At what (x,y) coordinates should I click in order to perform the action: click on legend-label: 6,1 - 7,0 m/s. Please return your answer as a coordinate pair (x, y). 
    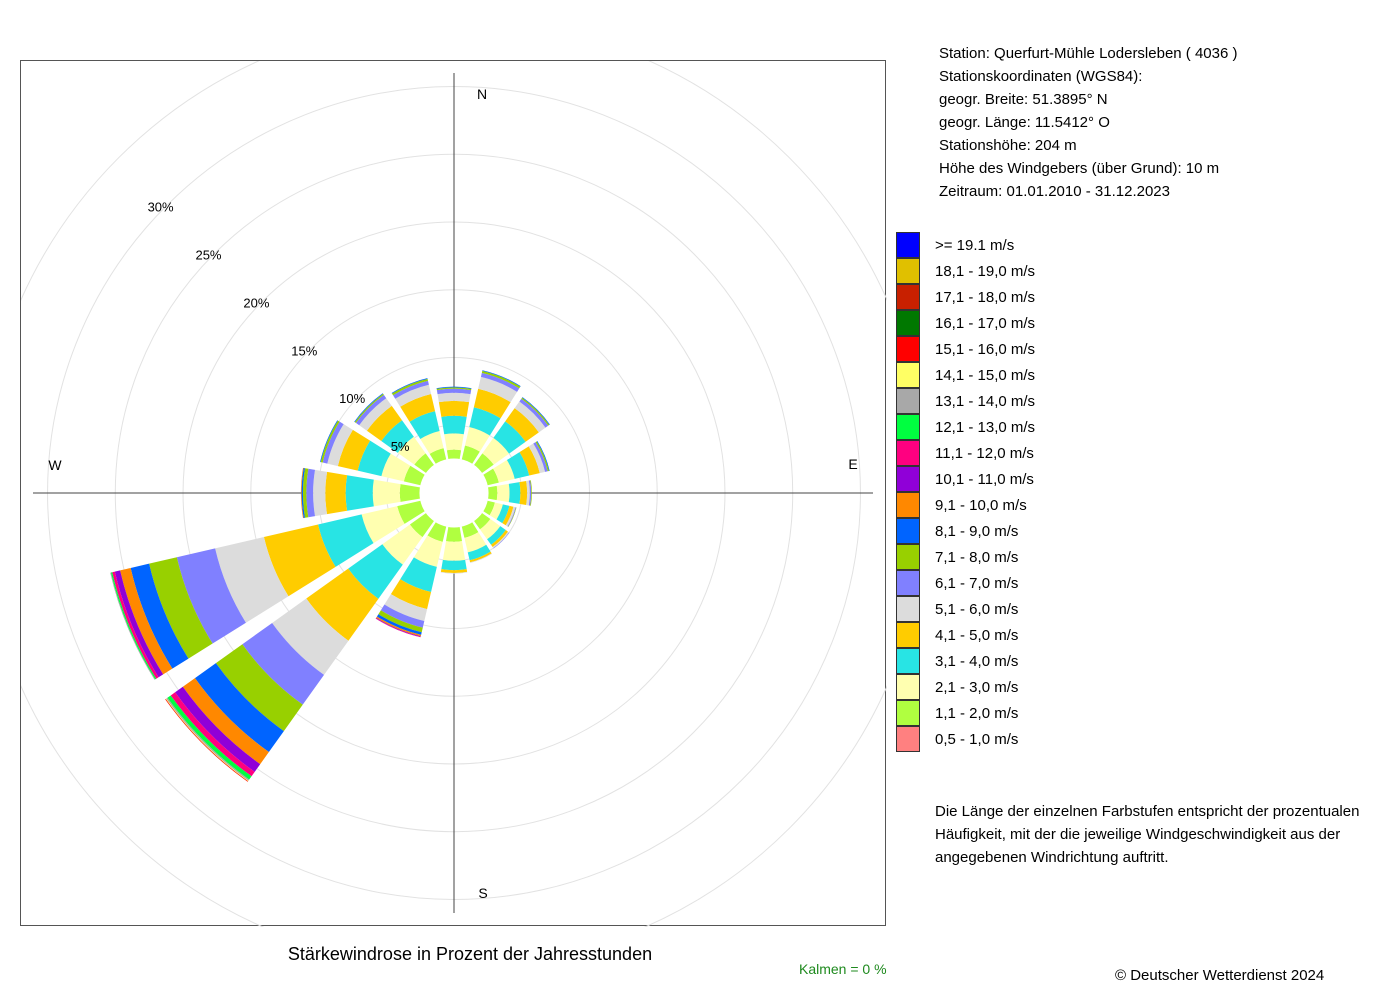
    Looking at the image, I should click on (977, 583).